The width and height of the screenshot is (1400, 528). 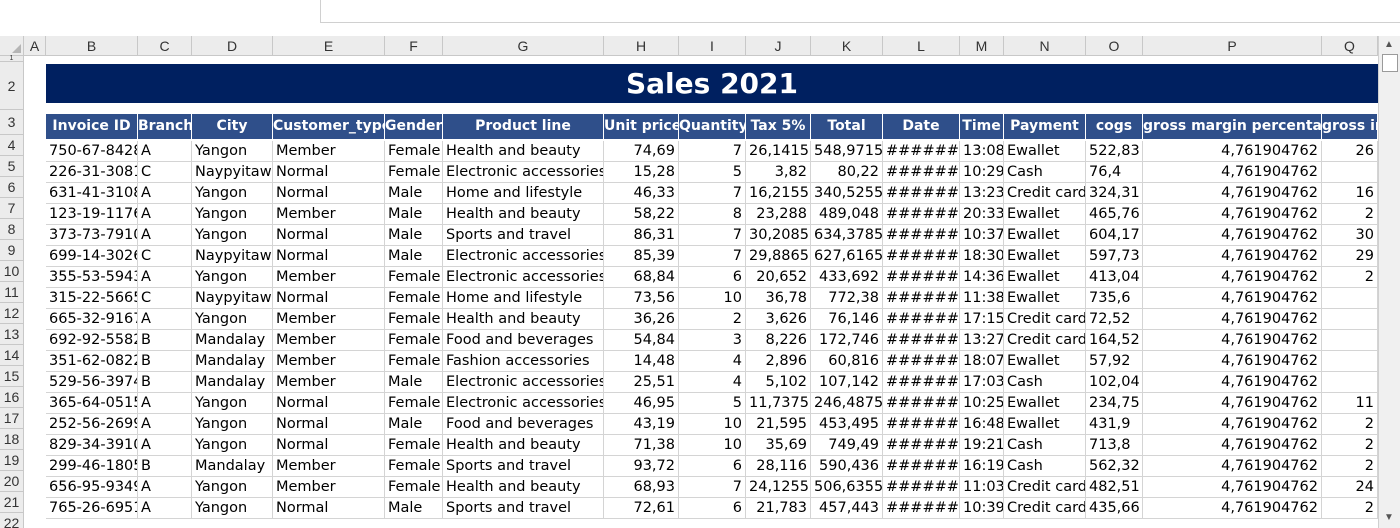 I want to click on table-cell: B, so click(x=165, y=340).